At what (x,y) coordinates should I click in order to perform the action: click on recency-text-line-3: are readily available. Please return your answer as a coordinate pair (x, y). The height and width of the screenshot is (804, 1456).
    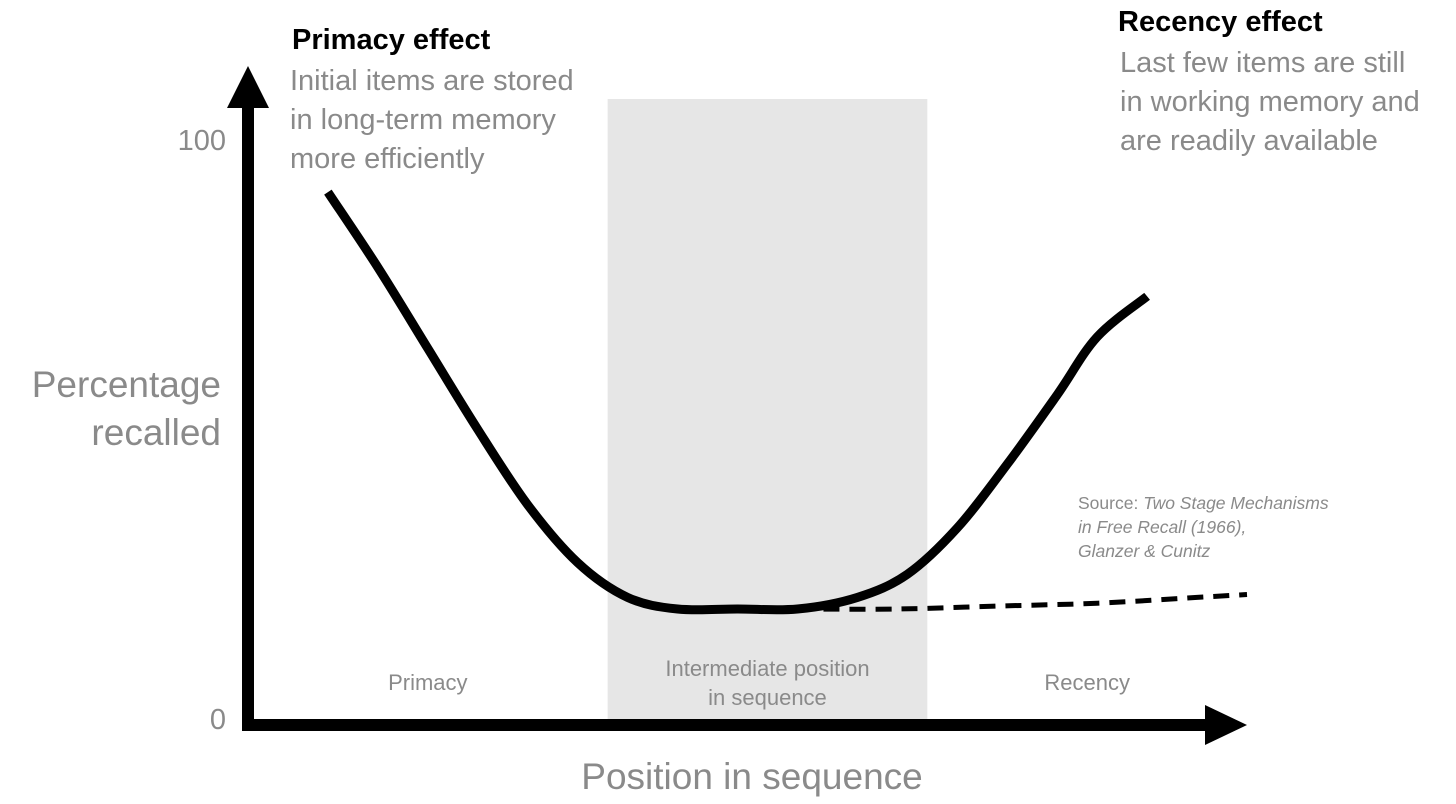
    Looking at the image, I should click on (1249, 141).